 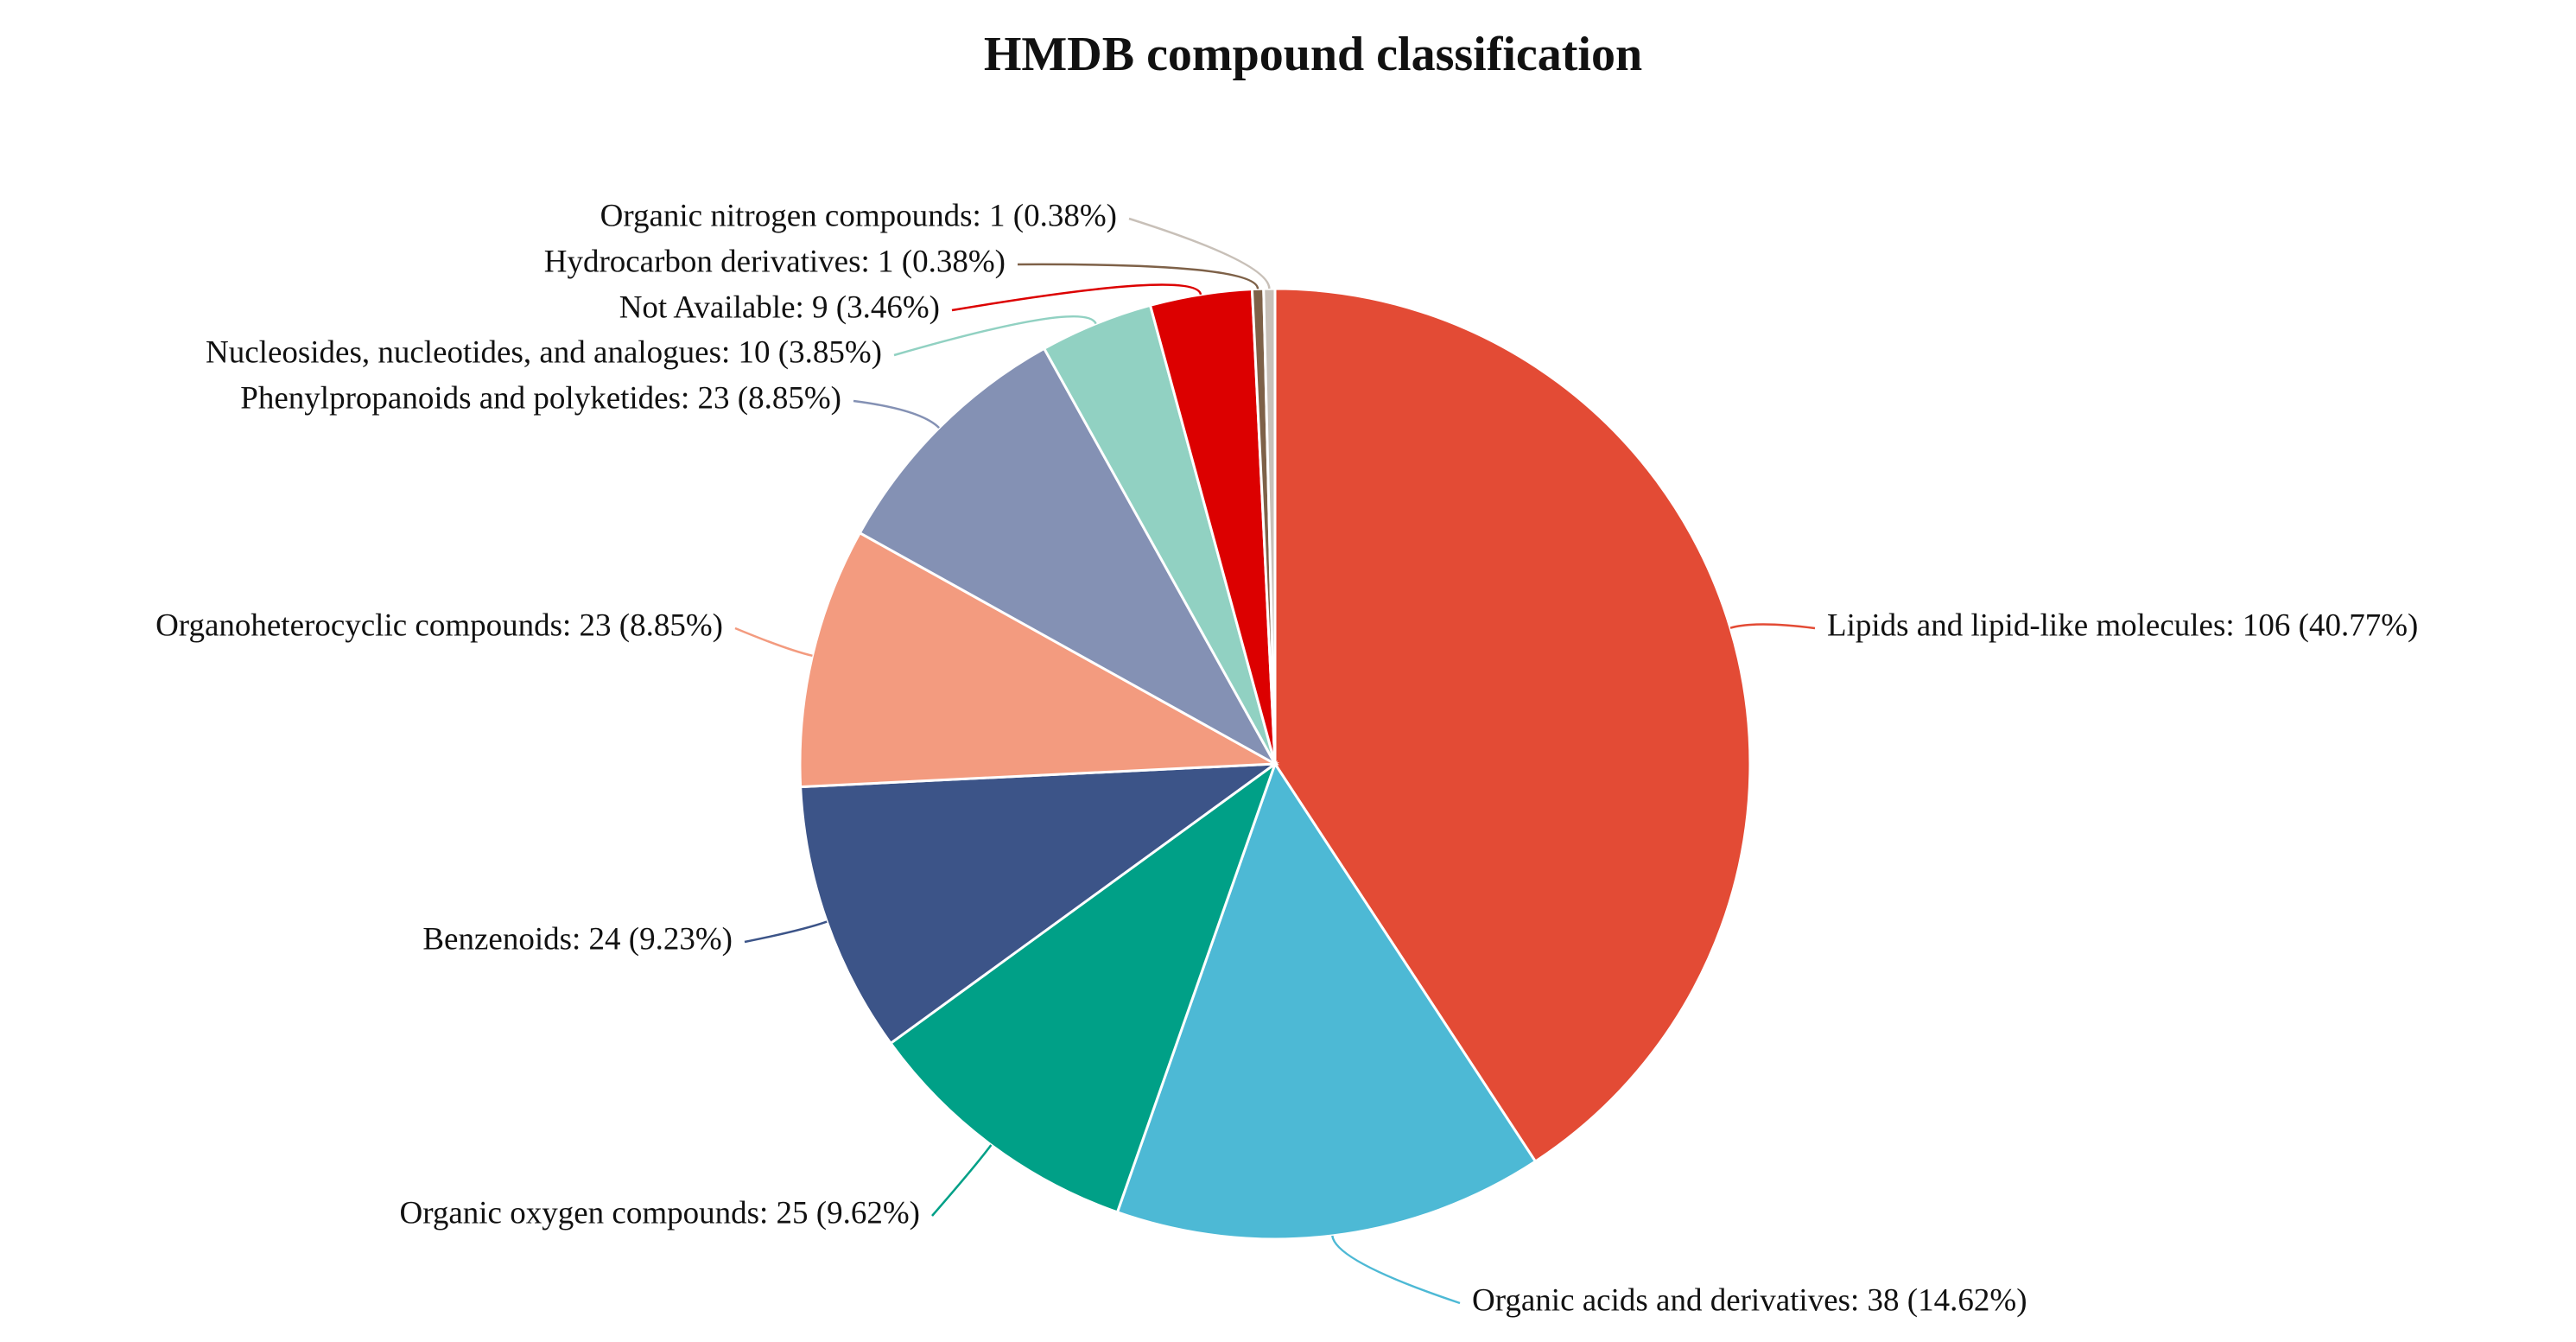 What do you see at coordinates (779, 307) in the screenshot?
I see `slice-label: Not Available: 9 (3.46%)` at bounding box center [779, 307].